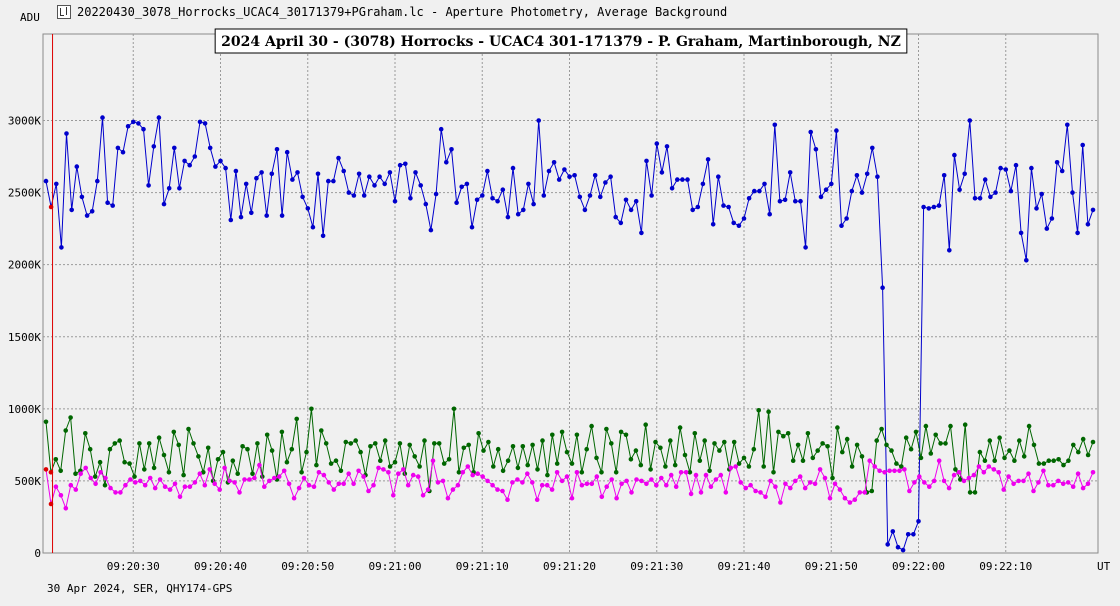 The image size is (1120, 606). Describe the element at coordinates (133, 566) in the screenshot. I see `x-tick-label: 09:20:30` at that location.